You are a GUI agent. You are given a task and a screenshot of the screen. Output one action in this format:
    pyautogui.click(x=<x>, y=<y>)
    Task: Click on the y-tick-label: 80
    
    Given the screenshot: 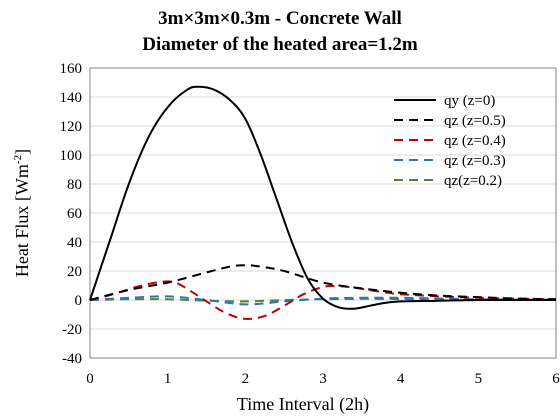 What is the action you would take?
    pyautogui.click(x=74, y=185)
    